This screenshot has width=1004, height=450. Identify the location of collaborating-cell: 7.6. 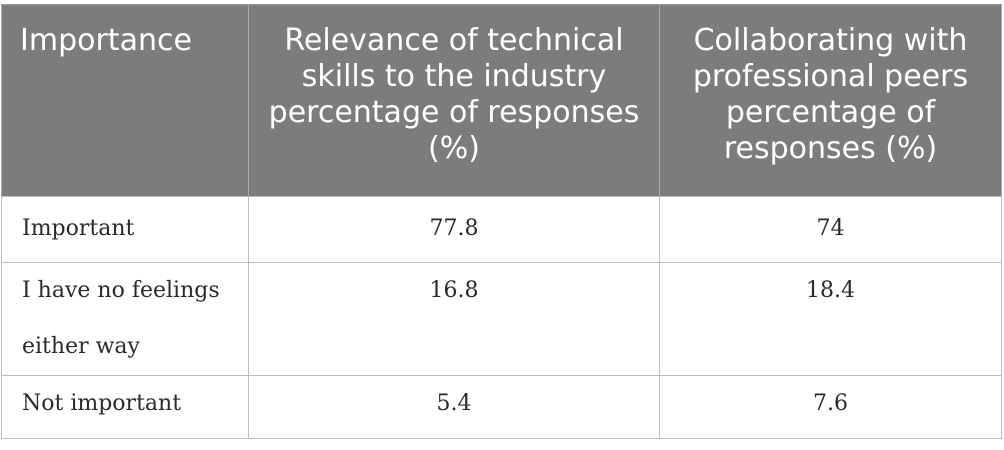
(830, 407).